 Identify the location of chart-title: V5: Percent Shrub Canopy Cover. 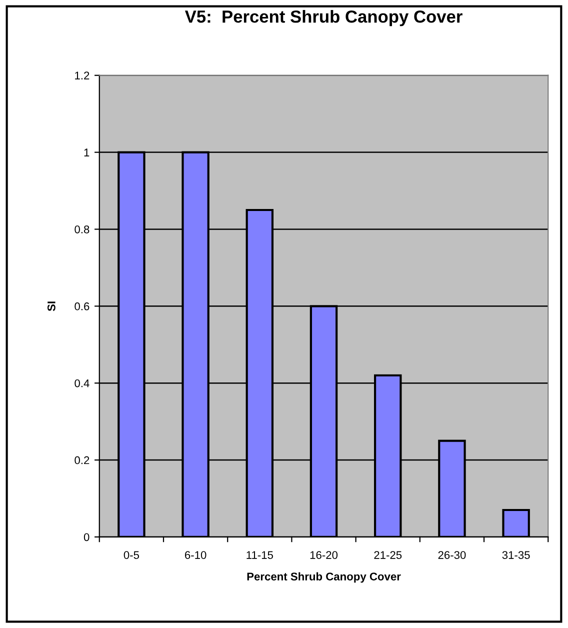
(323, 18).